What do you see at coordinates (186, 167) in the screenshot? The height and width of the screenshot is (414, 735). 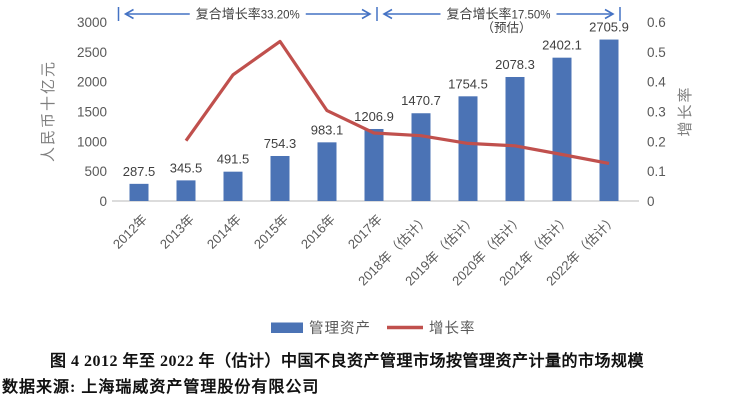 I see `bar-value-label: 345.5` at bounding box center [186, 167].